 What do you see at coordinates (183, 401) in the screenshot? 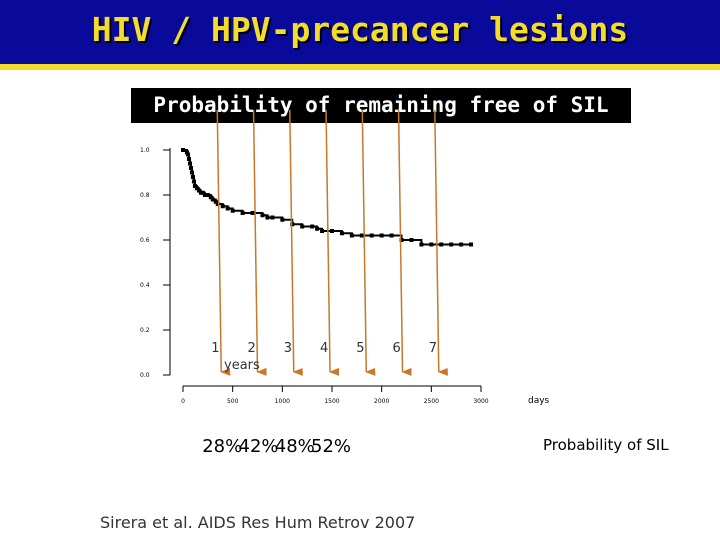
I see `x-tick-label: 0` at bounding box center [183, 401].